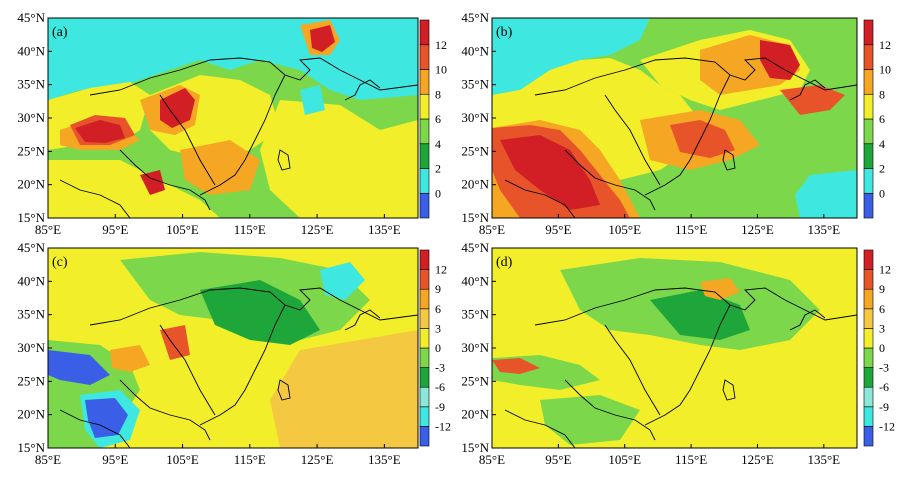  Describe the element at coordinates (885, 70) in the screenshot. I see `colorbar-label: 10` at that location.